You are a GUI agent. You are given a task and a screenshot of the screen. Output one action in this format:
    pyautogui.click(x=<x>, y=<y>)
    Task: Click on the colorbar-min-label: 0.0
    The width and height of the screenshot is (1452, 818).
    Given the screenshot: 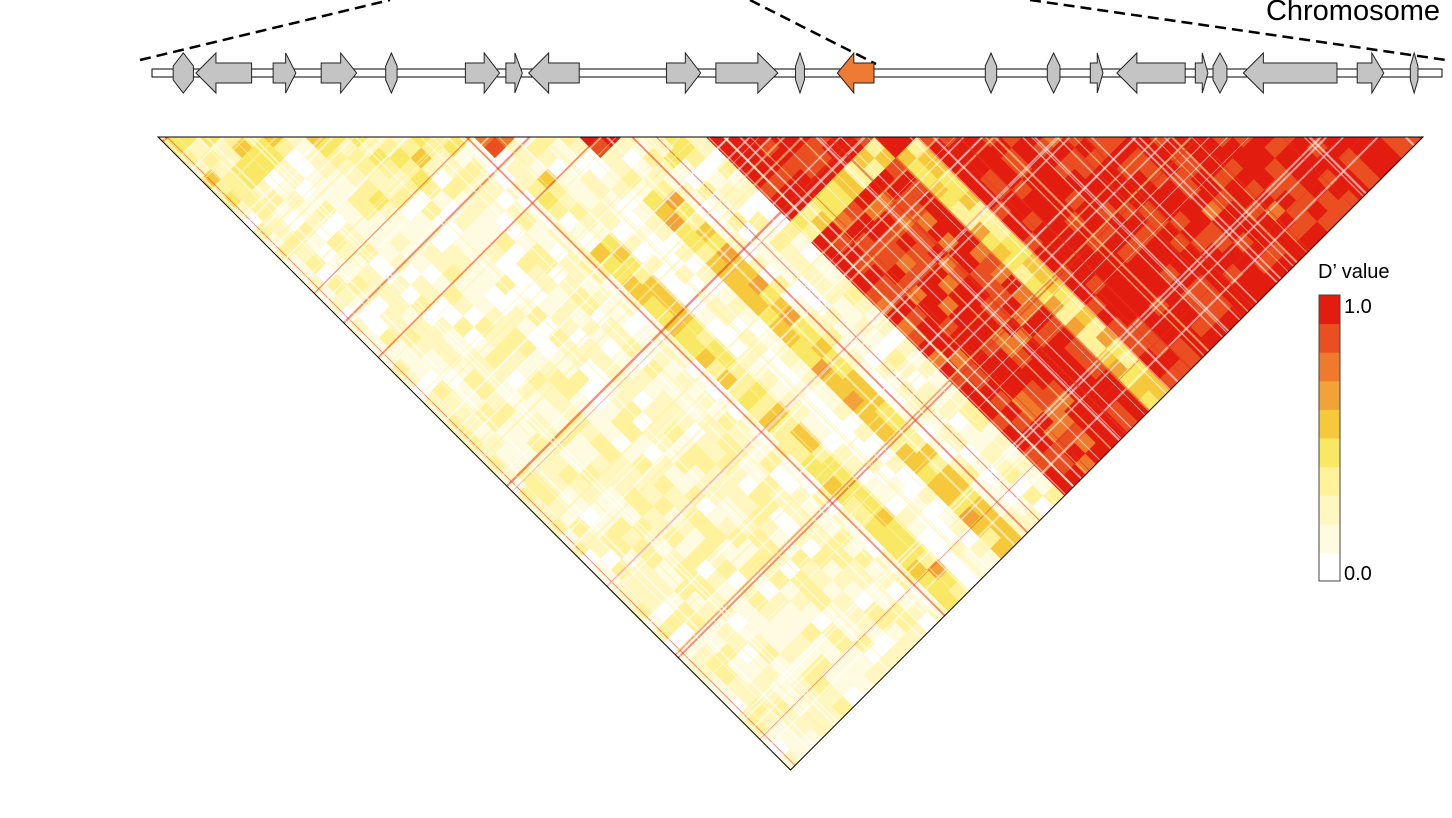 What is the action you would take?
    pyautogui.click(x=1358, y=574)
    